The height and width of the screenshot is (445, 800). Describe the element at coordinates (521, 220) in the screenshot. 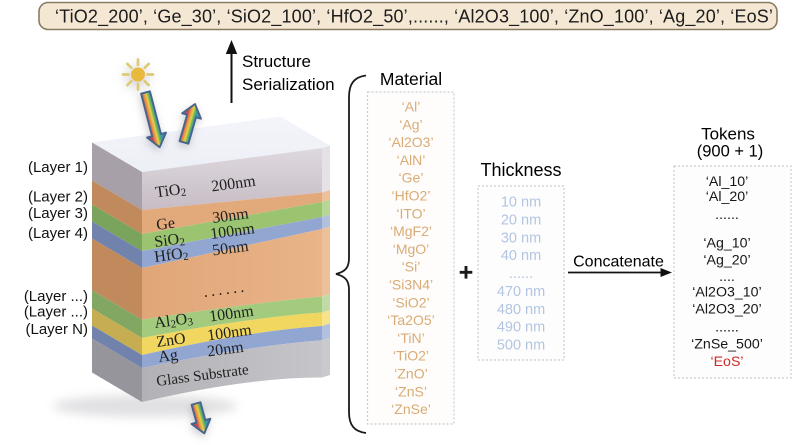

I see `svg-text: 20 nm` at that location.